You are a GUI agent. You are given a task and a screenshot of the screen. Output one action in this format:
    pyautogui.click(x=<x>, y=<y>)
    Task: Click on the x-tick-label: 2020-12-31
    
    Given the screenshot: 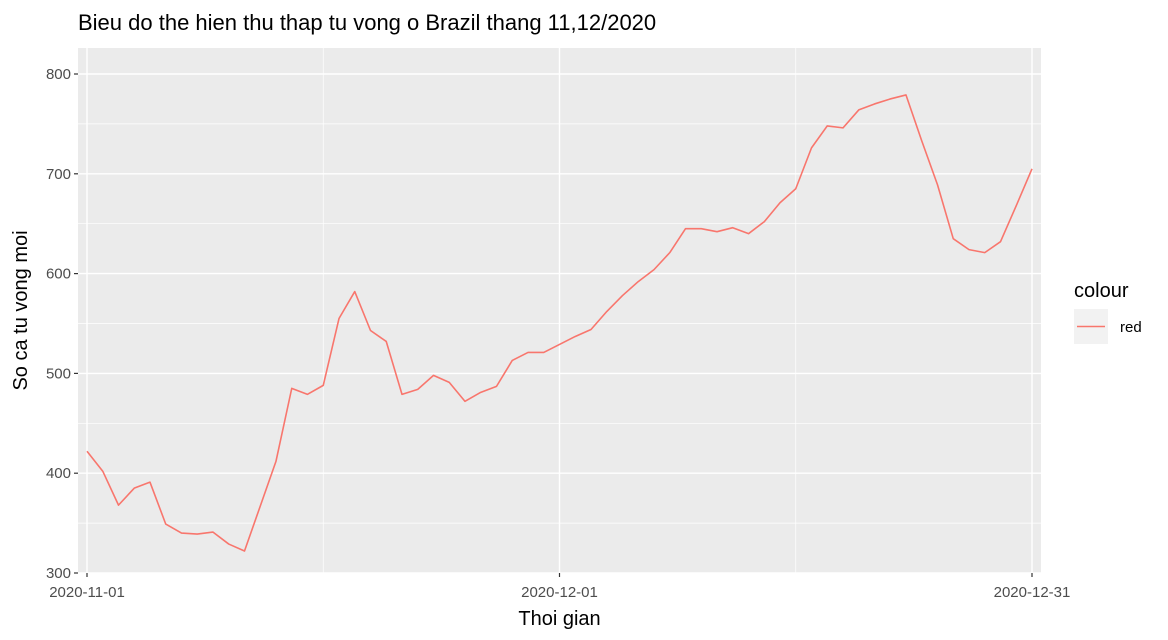 What is the action you would take?
    pyautogui.click(x=1032, y=592)
    